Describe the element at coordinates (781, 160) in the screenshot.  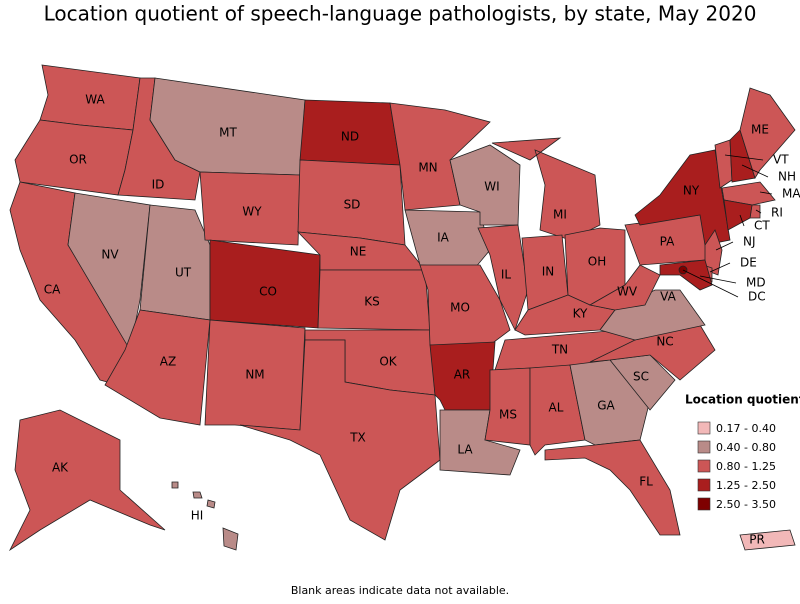
I see `state-label: VT` at that location.